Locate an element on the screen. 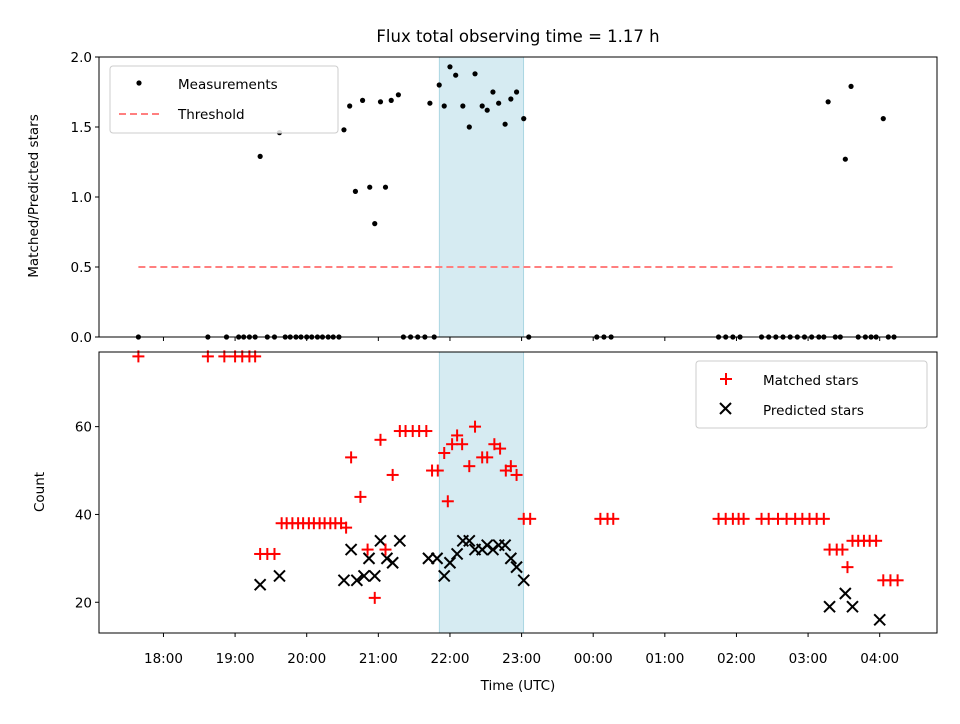  y-tick-label: 2.0 is located at coordinates (81, 58).